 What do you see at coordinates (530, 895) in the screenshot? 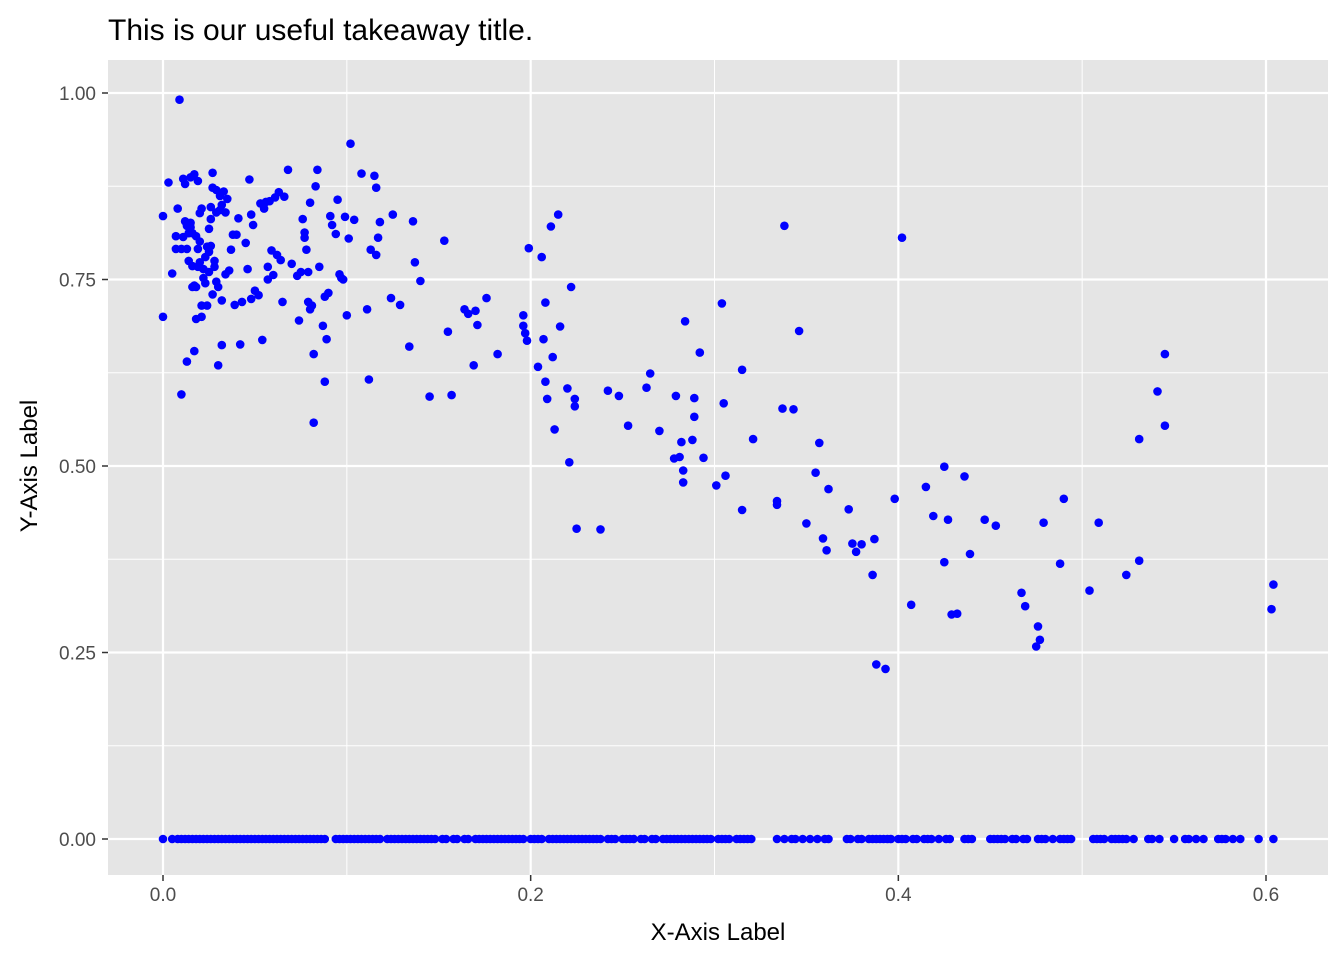
I see `x-tick-label: 0.2` at bounding box center [530, 895].